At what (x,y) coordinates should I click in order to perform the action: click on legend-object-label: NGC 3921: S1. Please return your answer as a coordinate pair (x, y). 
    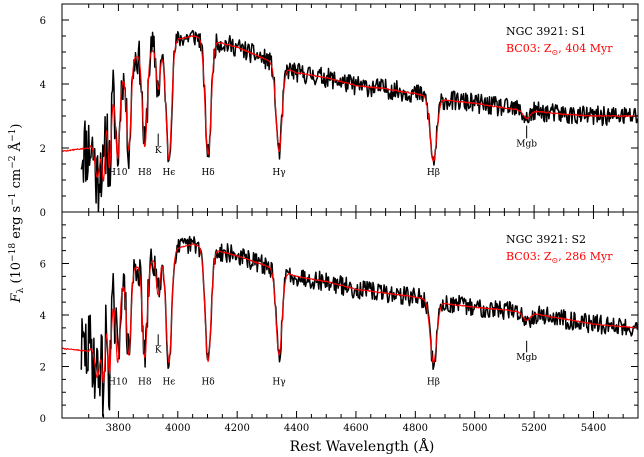
    Looking at the image, I should click on (546, 31).